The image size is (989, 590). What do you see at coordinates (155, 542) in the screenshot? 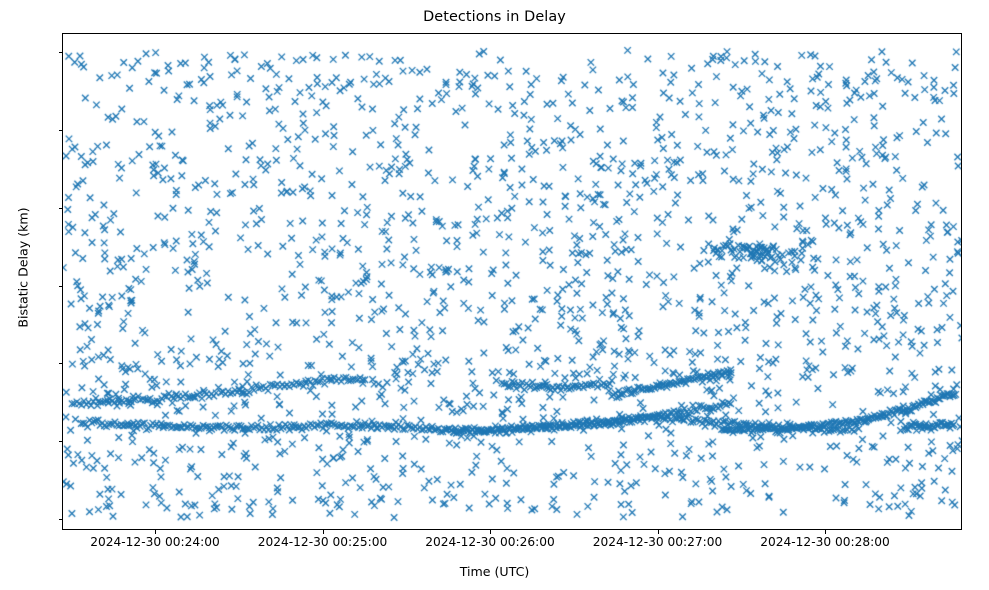
I see `x-tick-label-0: 2024-12-30 00:24:00` at bounding box center [155, 542].